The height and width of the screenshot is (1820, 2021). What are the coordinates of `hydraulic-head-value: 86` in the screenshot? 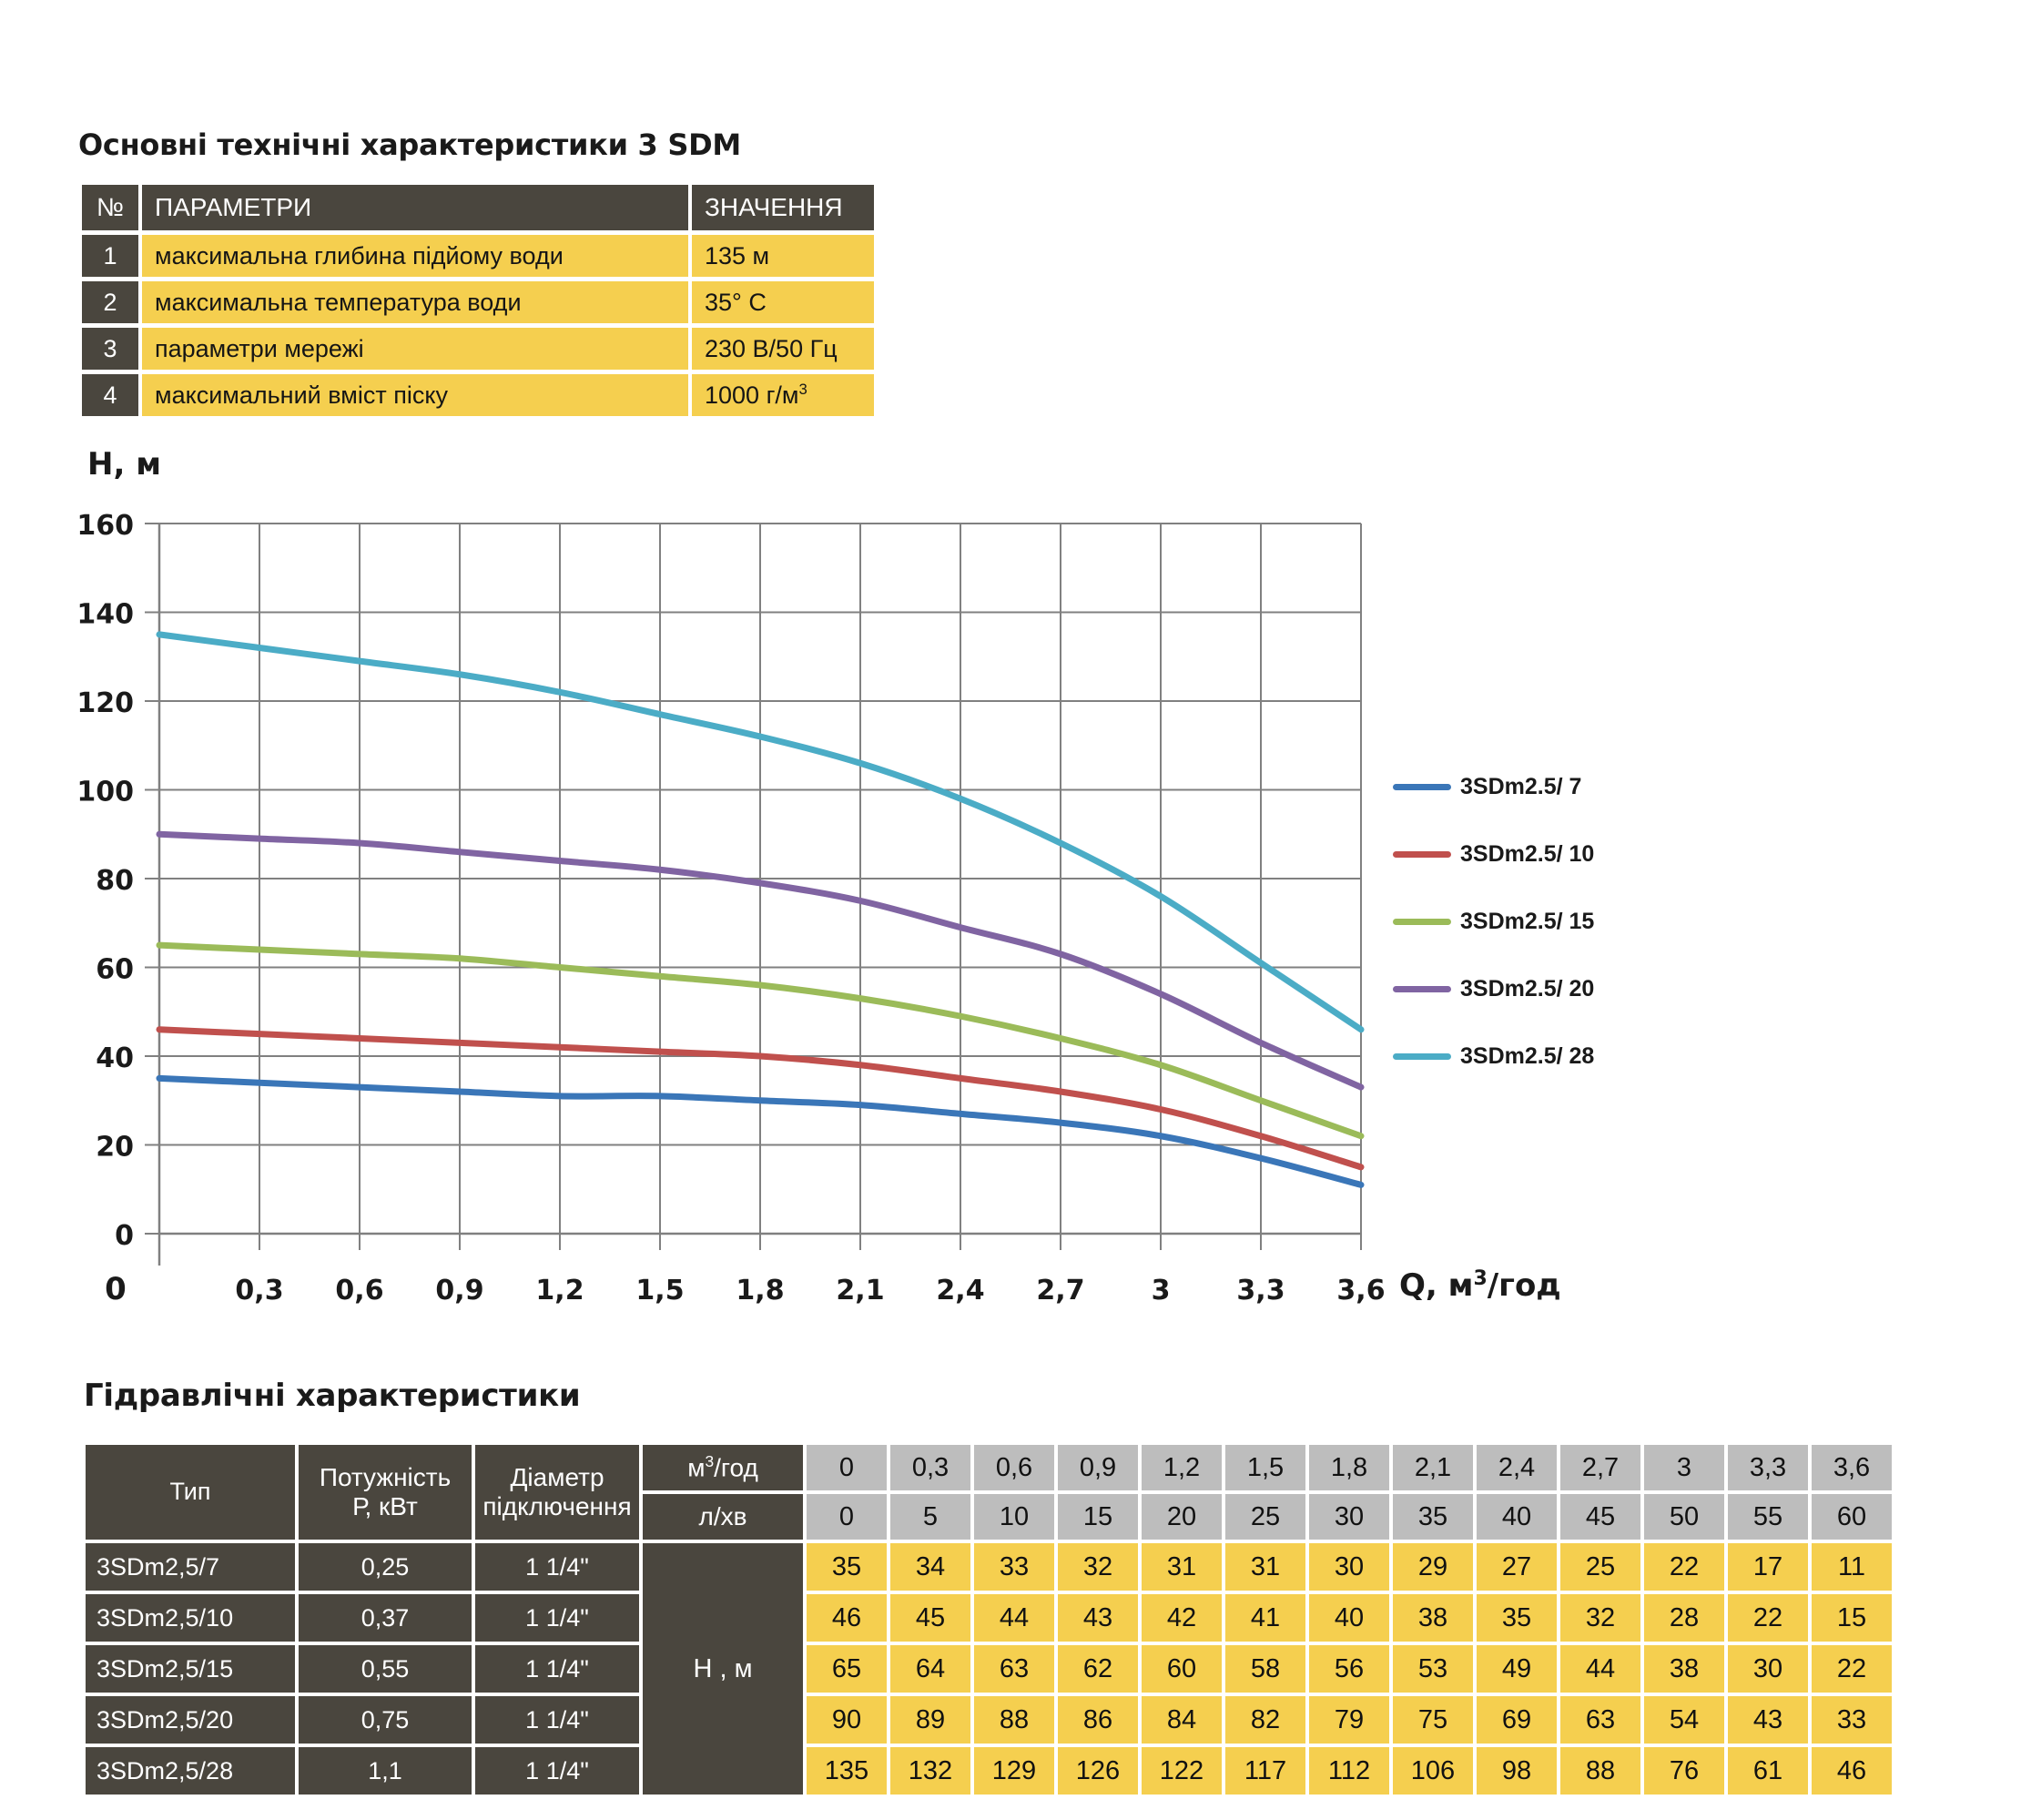 It's located at (1098, 1720).